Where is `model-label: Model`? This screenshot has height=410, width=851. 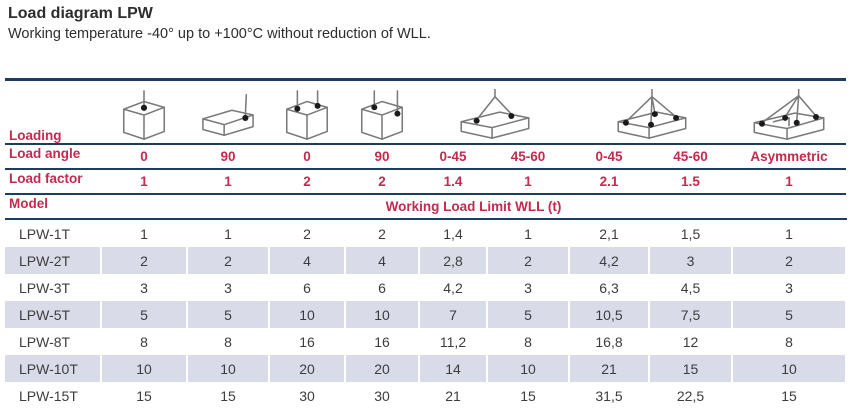
model-label: Model is located at coordinates (53, 207).